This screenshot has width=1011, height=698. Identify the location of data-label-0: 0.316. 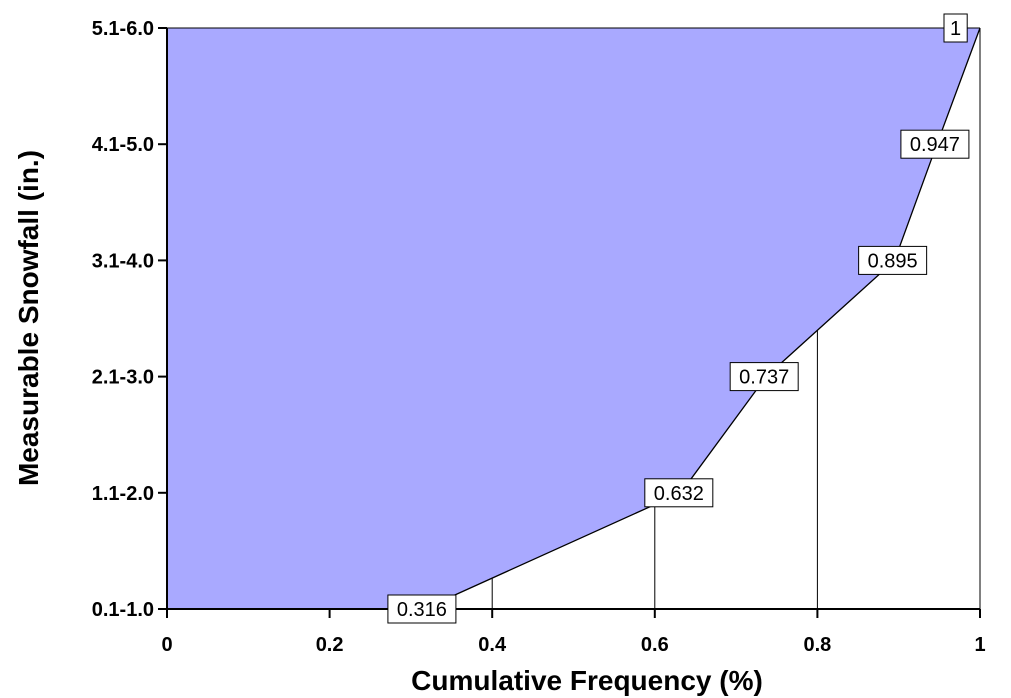
(422, 609).